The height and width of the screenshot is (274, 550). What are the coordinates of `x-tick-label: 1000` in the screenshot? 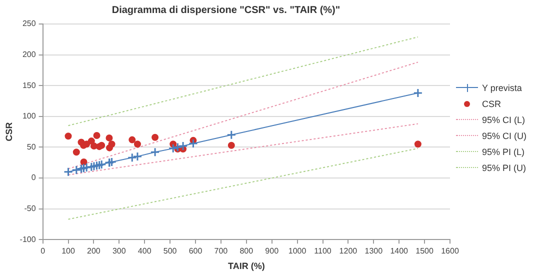 It's located at (297, 251).